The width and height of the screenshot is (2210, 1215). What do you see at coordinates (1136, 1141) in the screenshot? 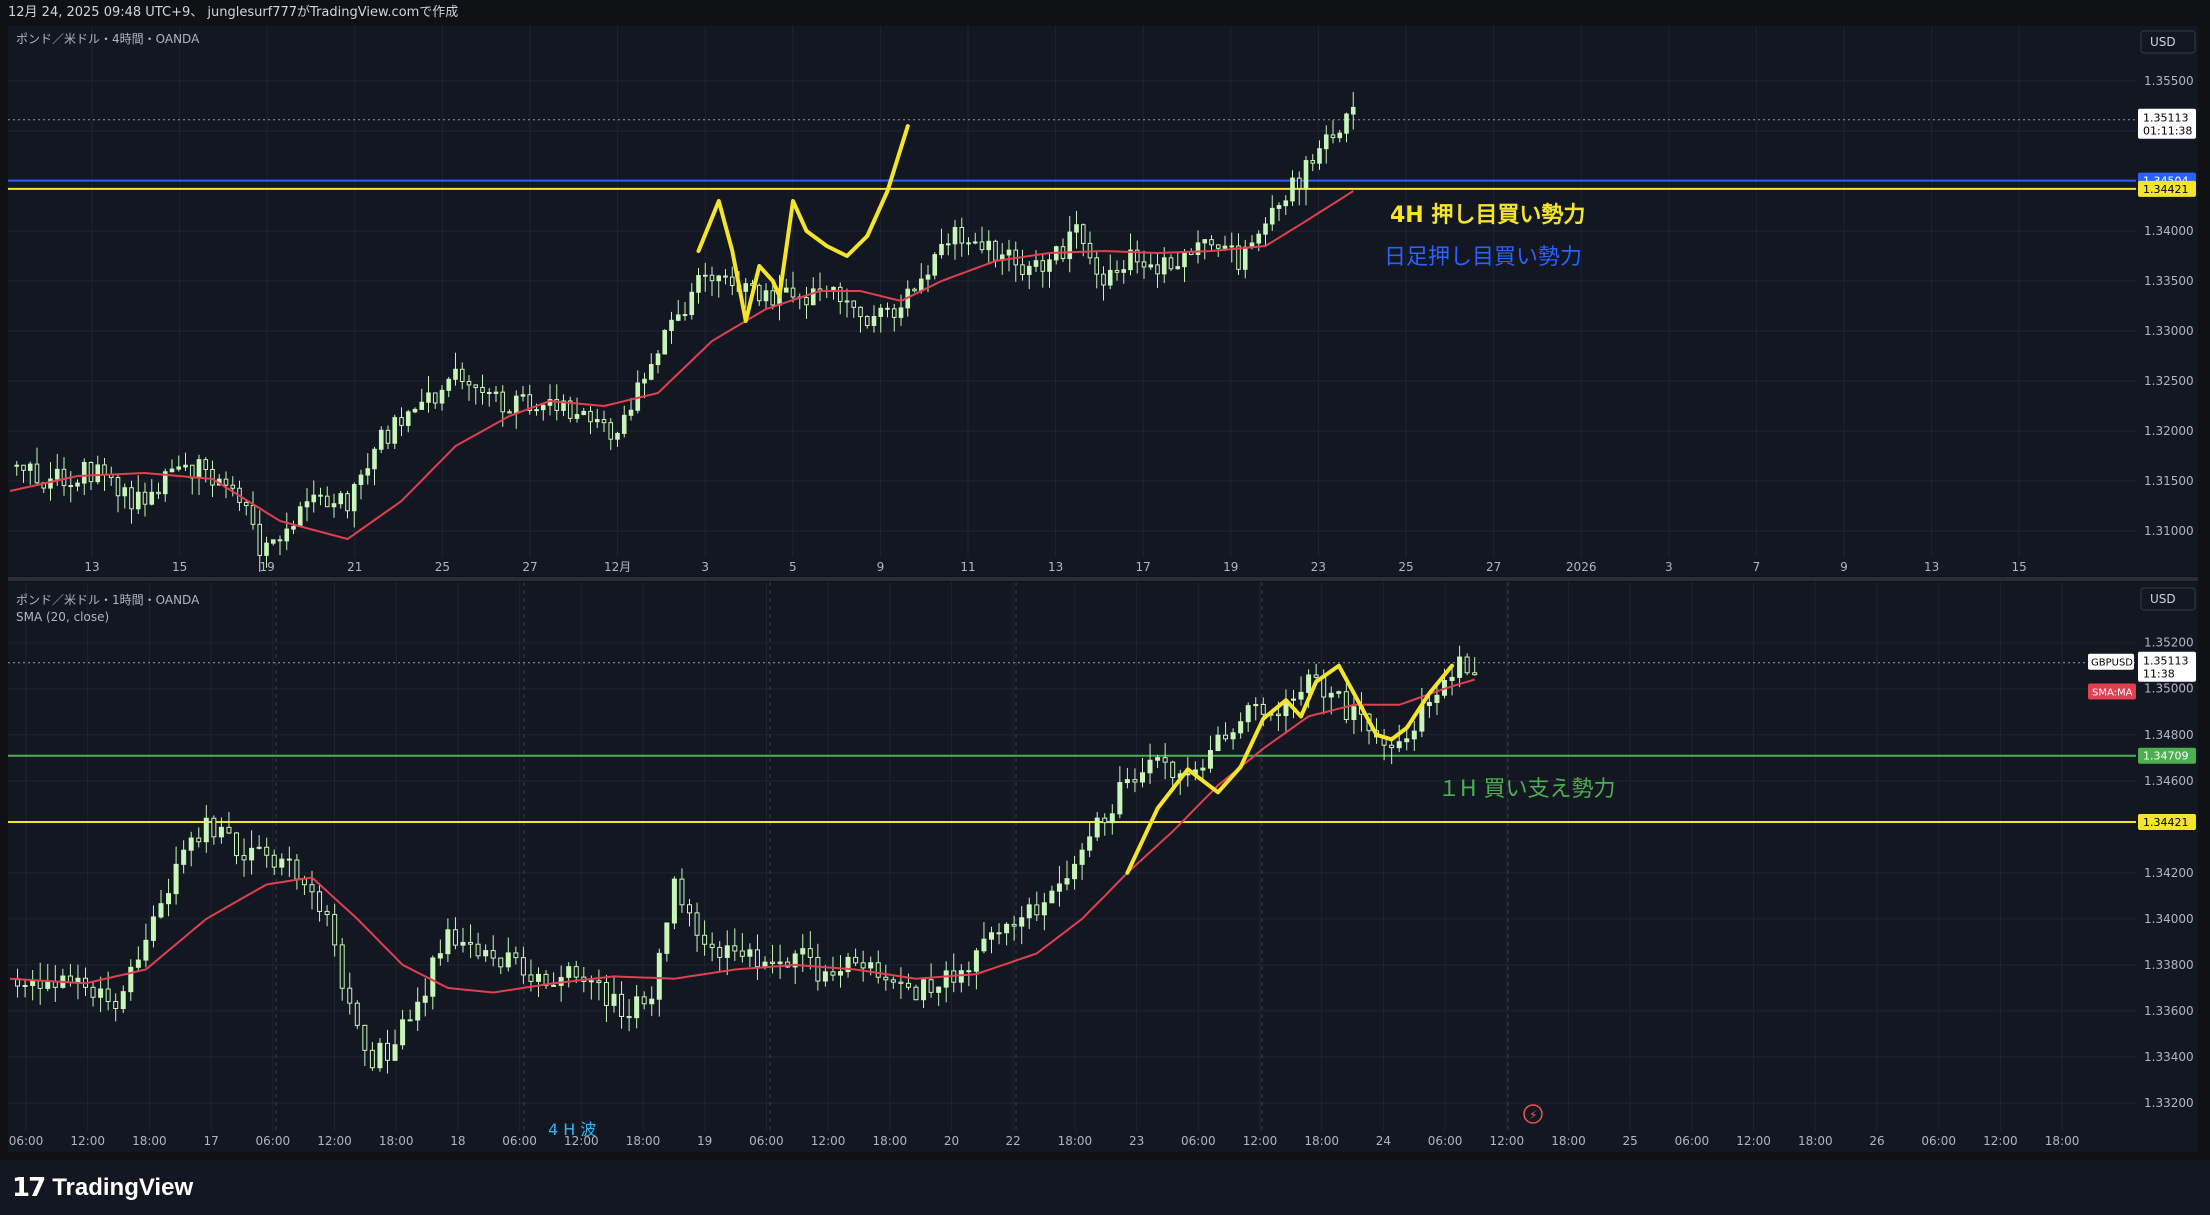
I see `x-tick-label: 23` at bounding box center [1136, 1141].